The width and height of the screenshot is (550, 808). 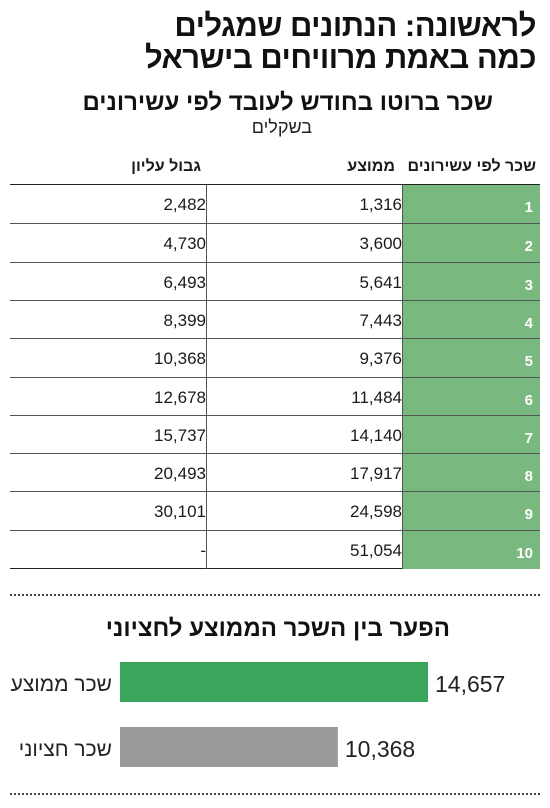 I want to click on cell-upper-bound: -, so click(x=108, y=550).